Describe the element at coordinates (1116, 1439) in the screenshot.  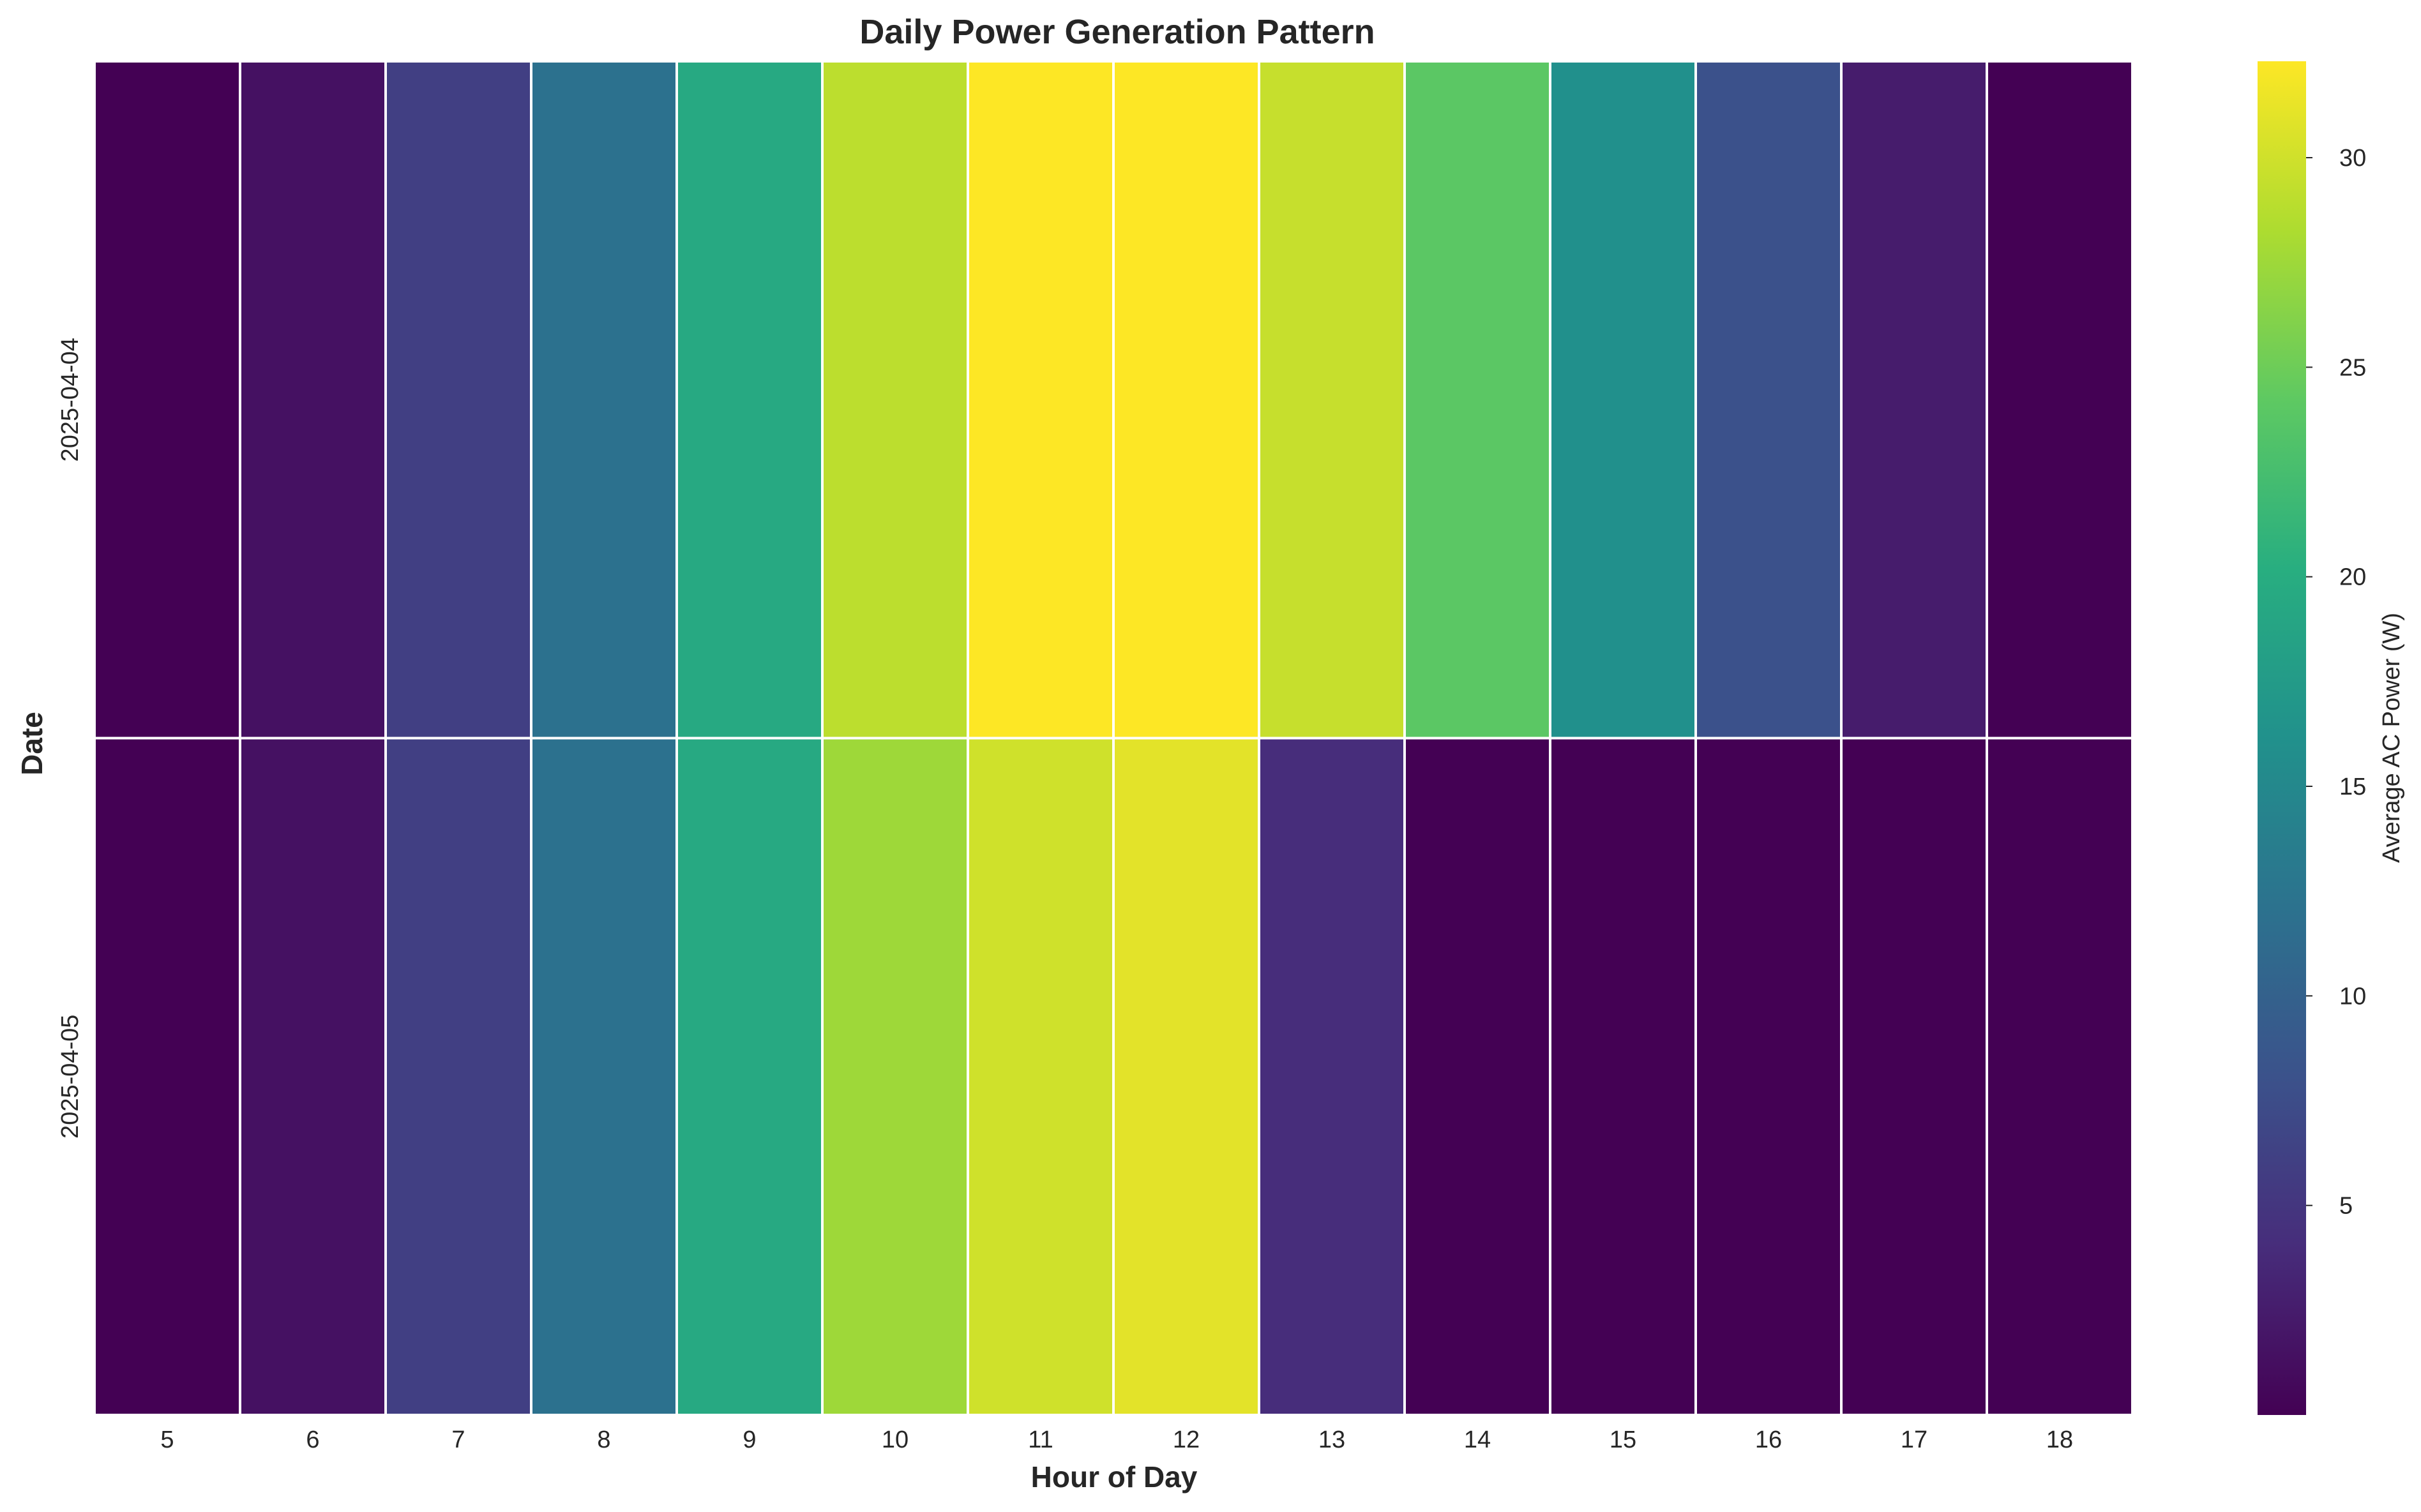
I see `x-tick-labels: 5 6 7 8 9 10 11 12 13 14 15 16 17 18` at that location.